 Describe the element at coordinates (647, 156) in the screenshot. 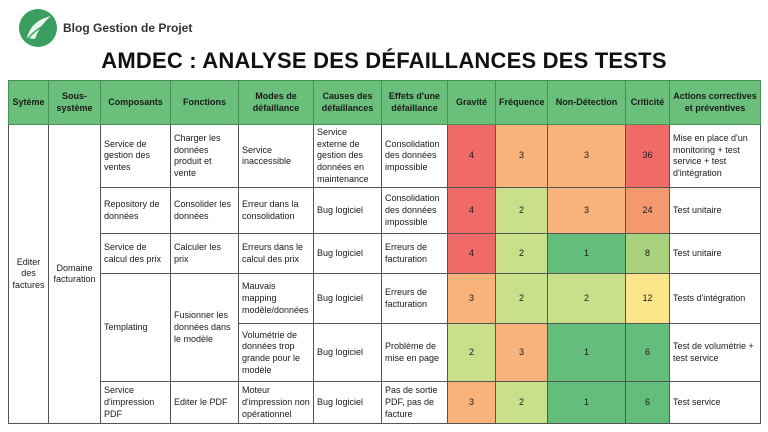

I see `criticity-cell: 36` at that location.